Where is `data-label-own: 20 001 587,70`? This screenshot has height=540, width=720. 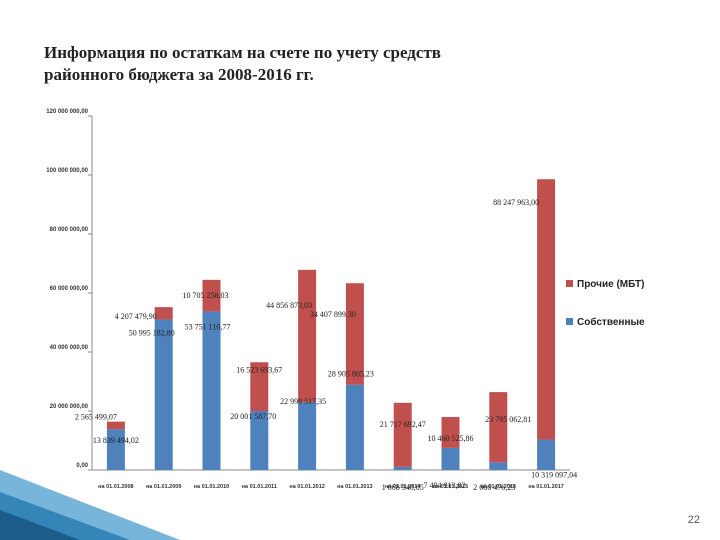 data-label-own: 20 001 587,70 is located at coordinates (253, 416).